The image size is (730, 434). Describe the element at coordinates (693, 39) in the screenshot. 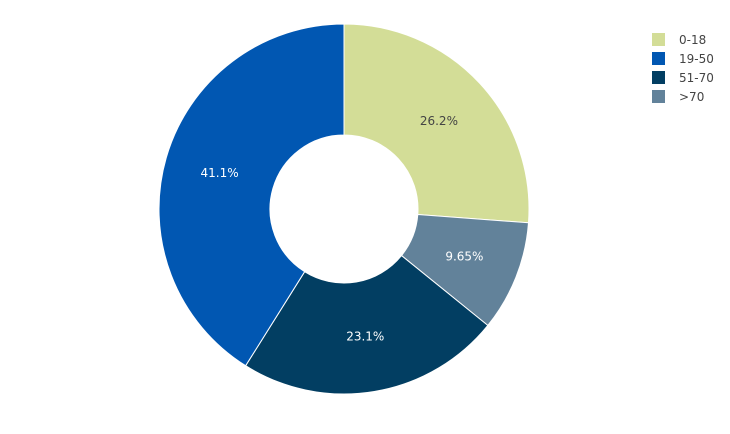

I see `legend-label-0-18: 0-18` at that location.